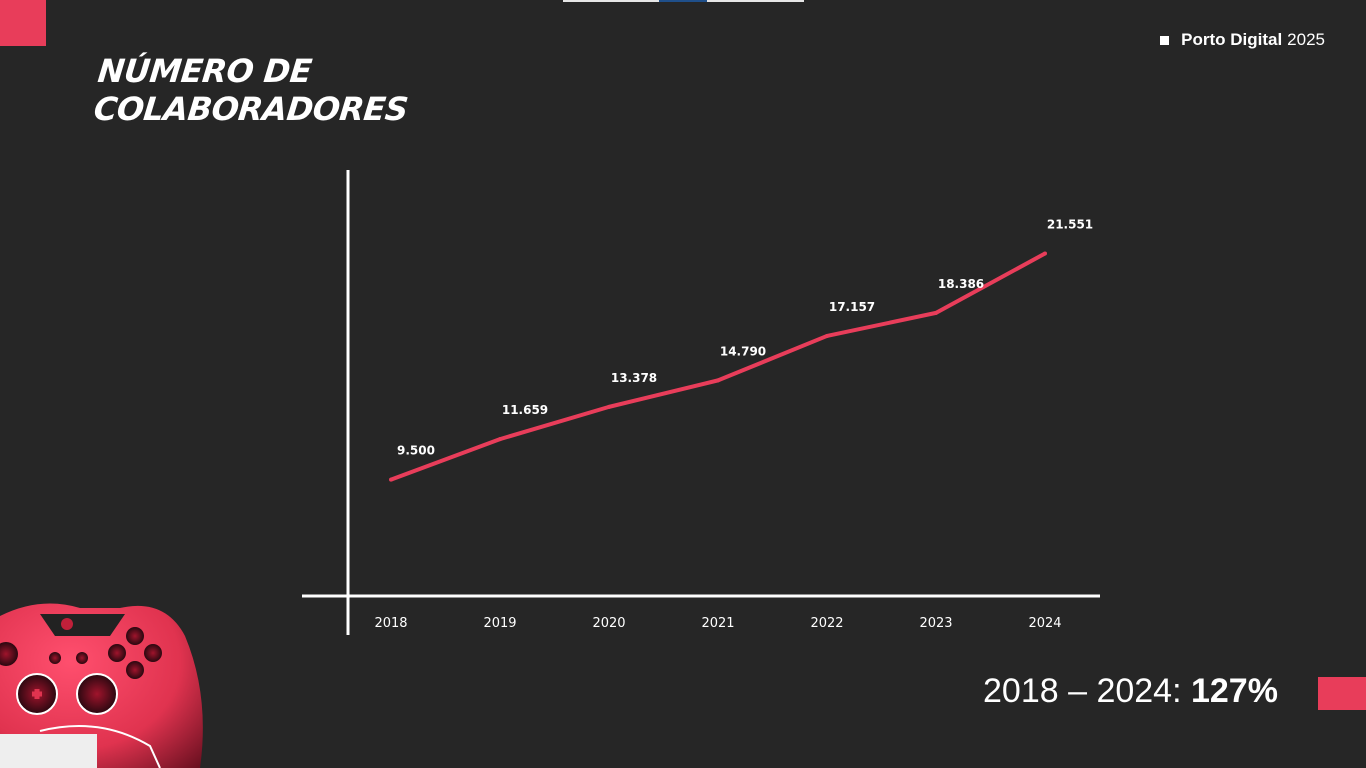 The image size is (1366, 768). What do you see at coordinates (852, 307) in the screenshot?
I see `data-label: 17.157` at bounding box center [852, 307].